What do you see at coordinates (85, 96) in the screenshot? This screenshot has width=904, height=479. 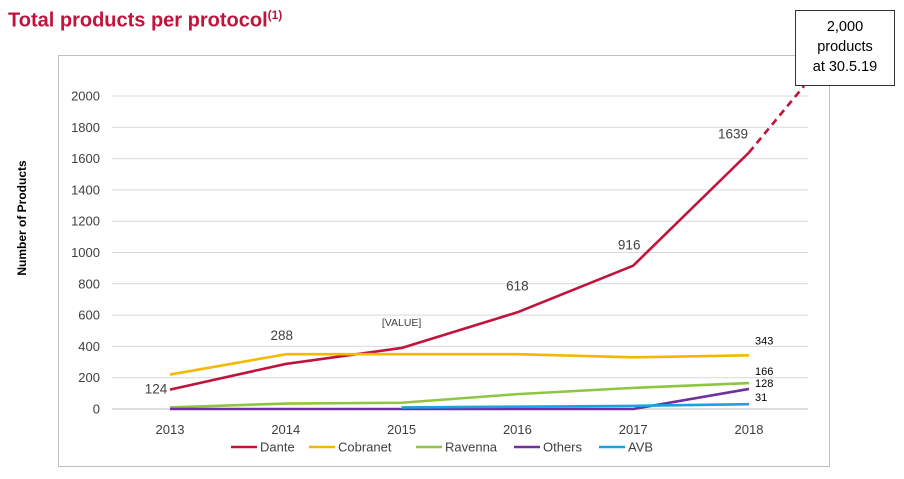 I see `y-tick-label-2000: 2000` at bounding box center [85, 96].